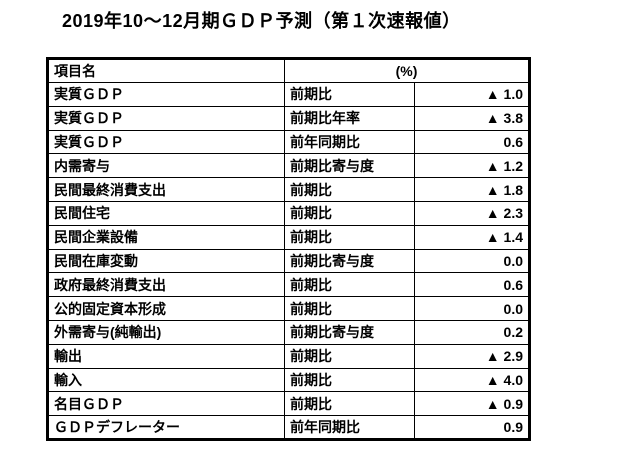 This screenshot has width=623, height=459. Describe the element at coordinates (472, 189) in the screenshot. I see `row-value-cell: ▲ 1.8` at that location.